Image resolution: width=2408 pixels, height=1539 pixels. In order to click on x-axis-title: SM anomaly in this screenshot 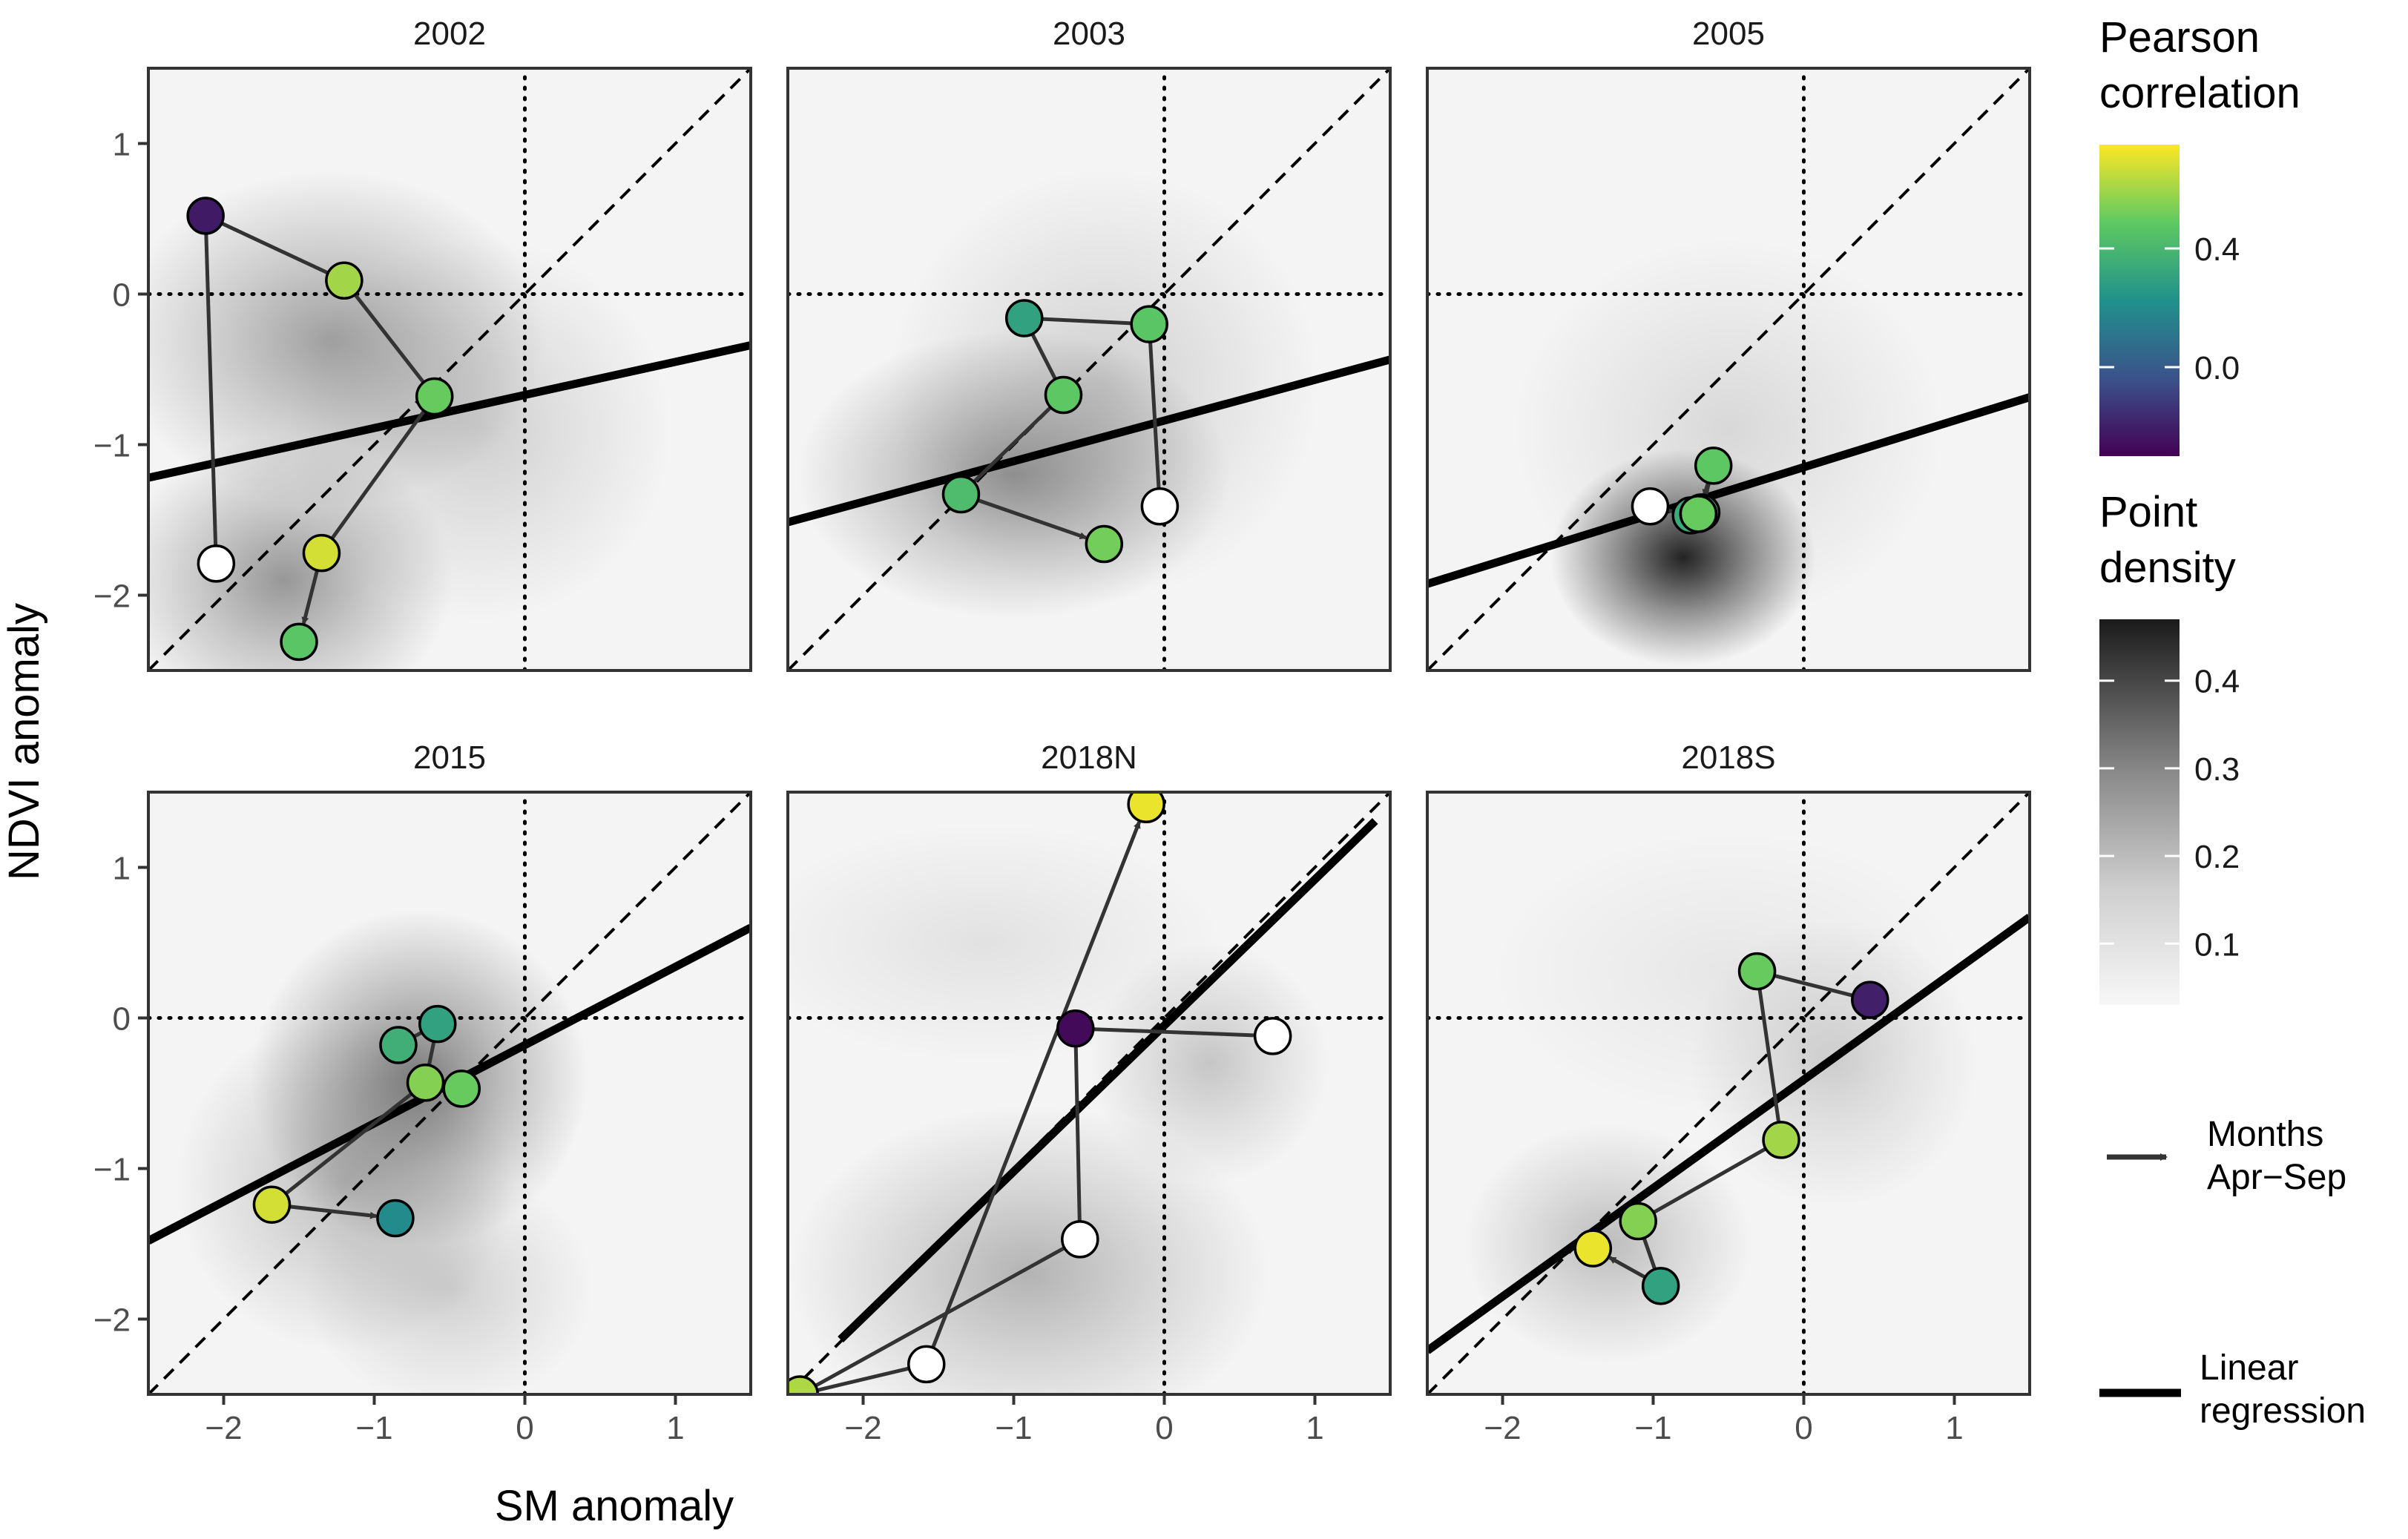, I will do `click(614, 1506)`.